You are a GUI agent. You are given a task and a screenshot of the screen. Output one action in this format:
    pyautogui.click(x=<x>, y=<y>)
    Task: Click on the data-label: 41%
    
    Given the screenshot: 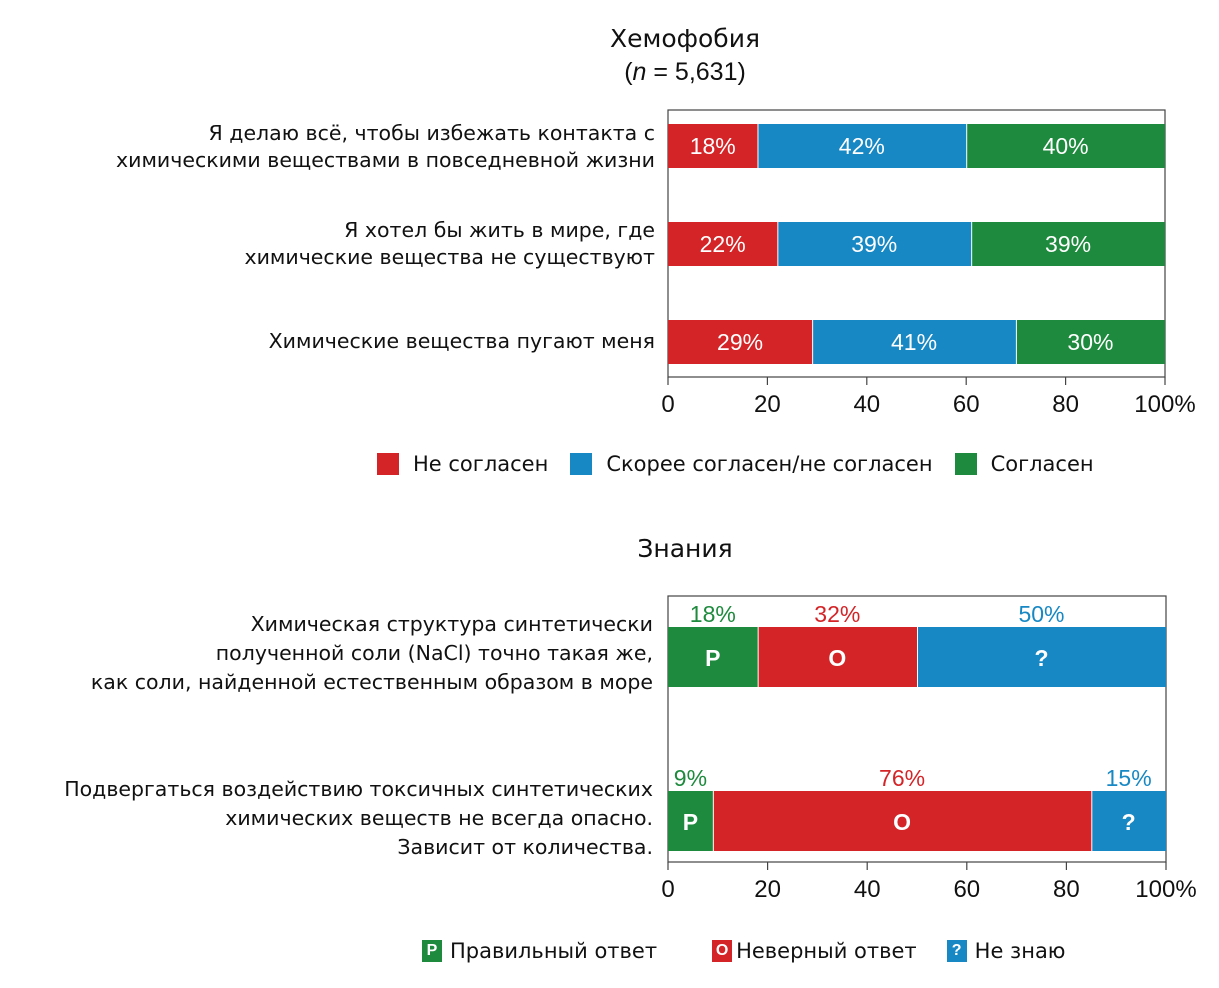 What is the action you would take?
    pyautogui.click(x=914, y=342)
    